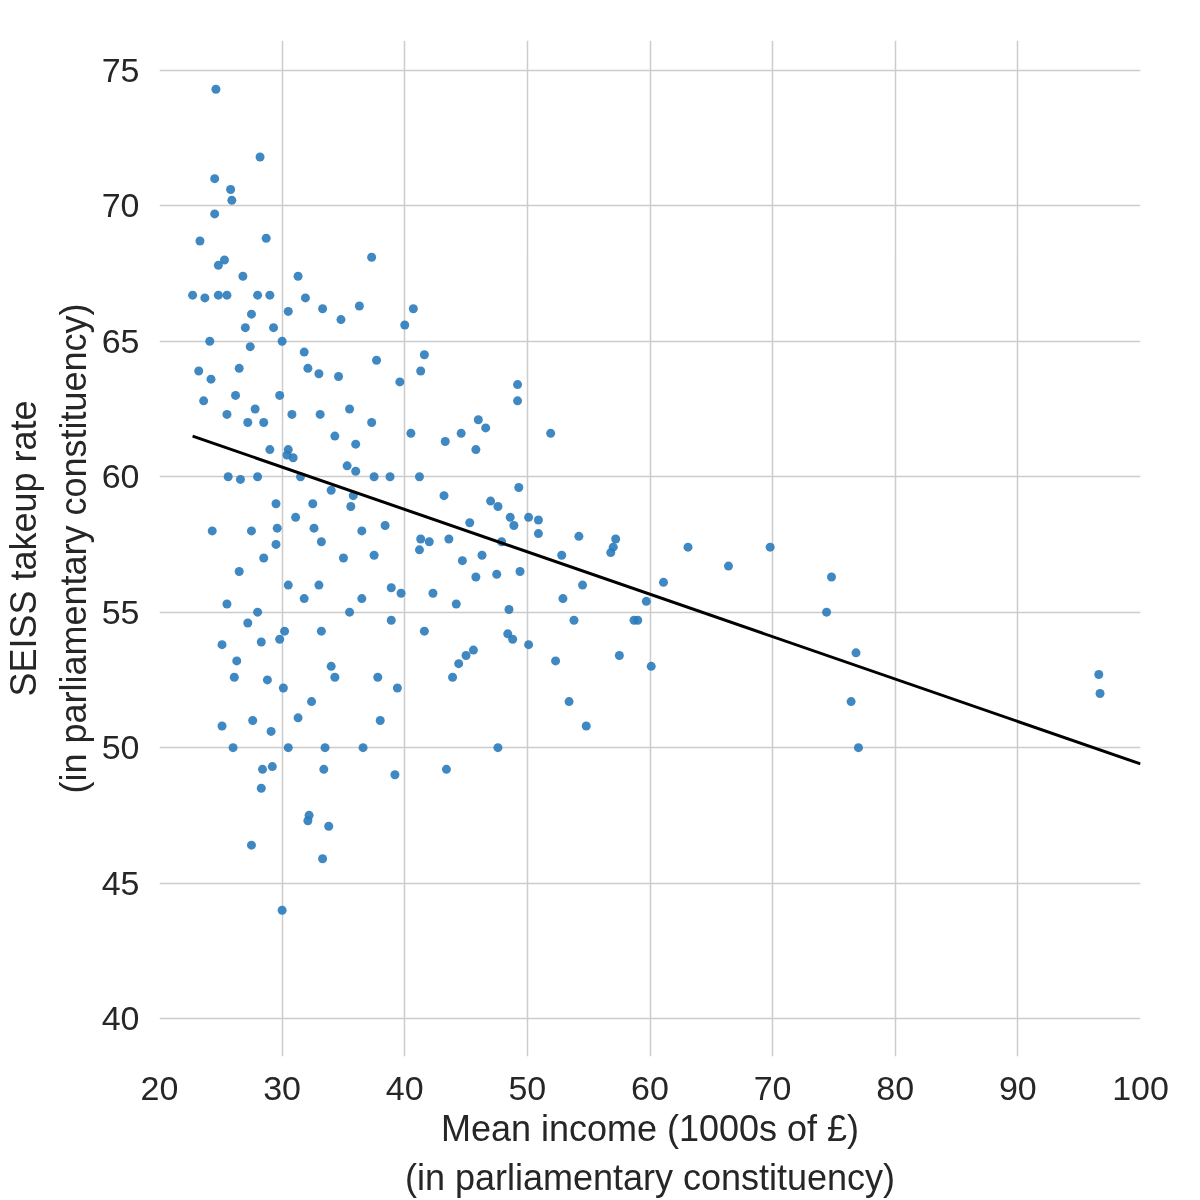  Describe the element at coordinates (159, 1087) in the screenshot. I see `x-tick-label: 20` at that location.